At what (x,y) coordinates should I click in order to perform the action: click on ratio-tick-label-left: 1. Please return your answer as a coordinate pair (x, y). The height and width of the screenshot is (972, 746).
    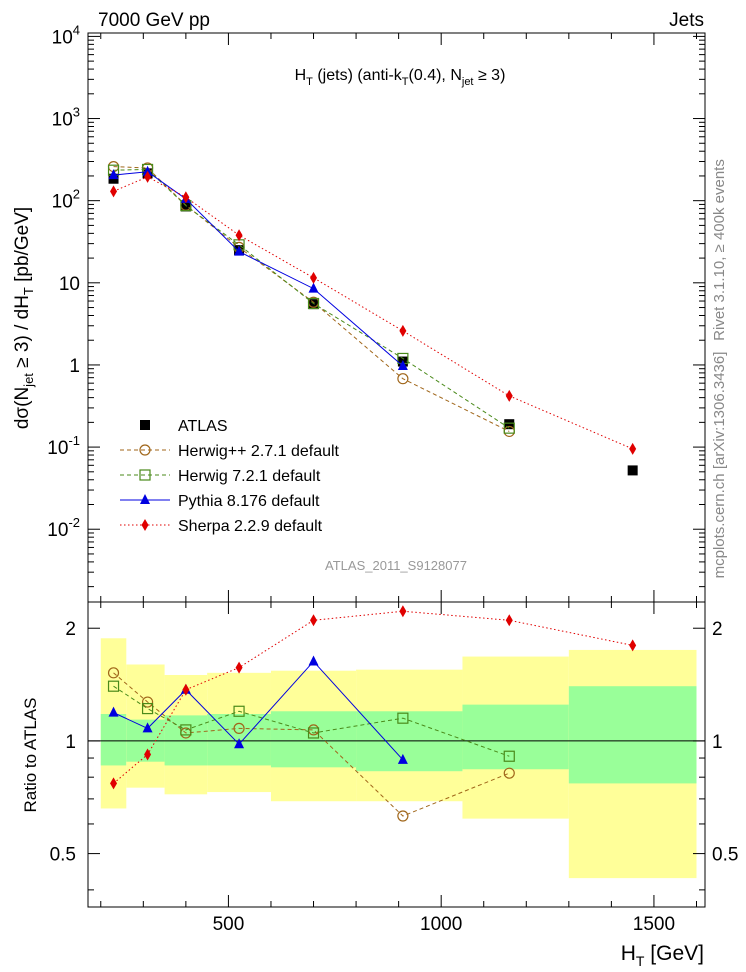
    Looking at the image, I should click on (70, 742).